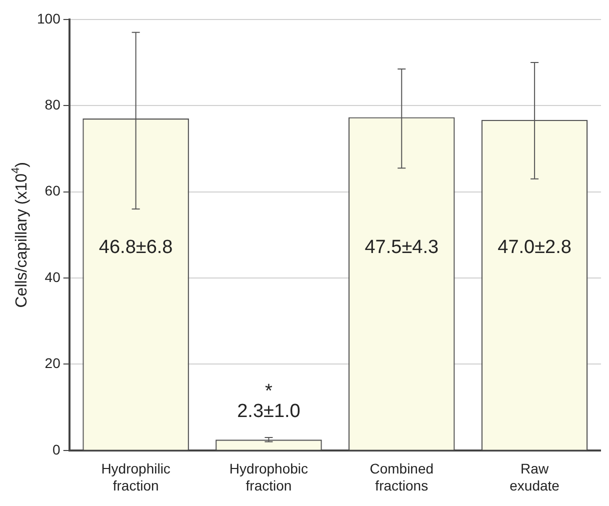  What do you see at coordinates (535, 477) in the screenshot?
I see `x-tick-label: Raw exudate` at bounding box center [535, 477].